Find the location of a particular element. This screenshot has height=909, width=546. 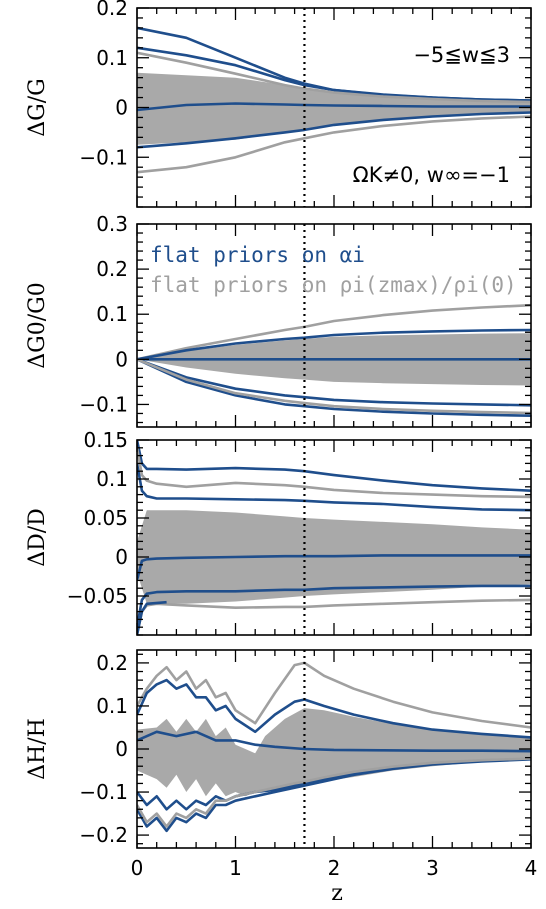

y-axis-title: ΔG/G is located at coordinates (37, 107).